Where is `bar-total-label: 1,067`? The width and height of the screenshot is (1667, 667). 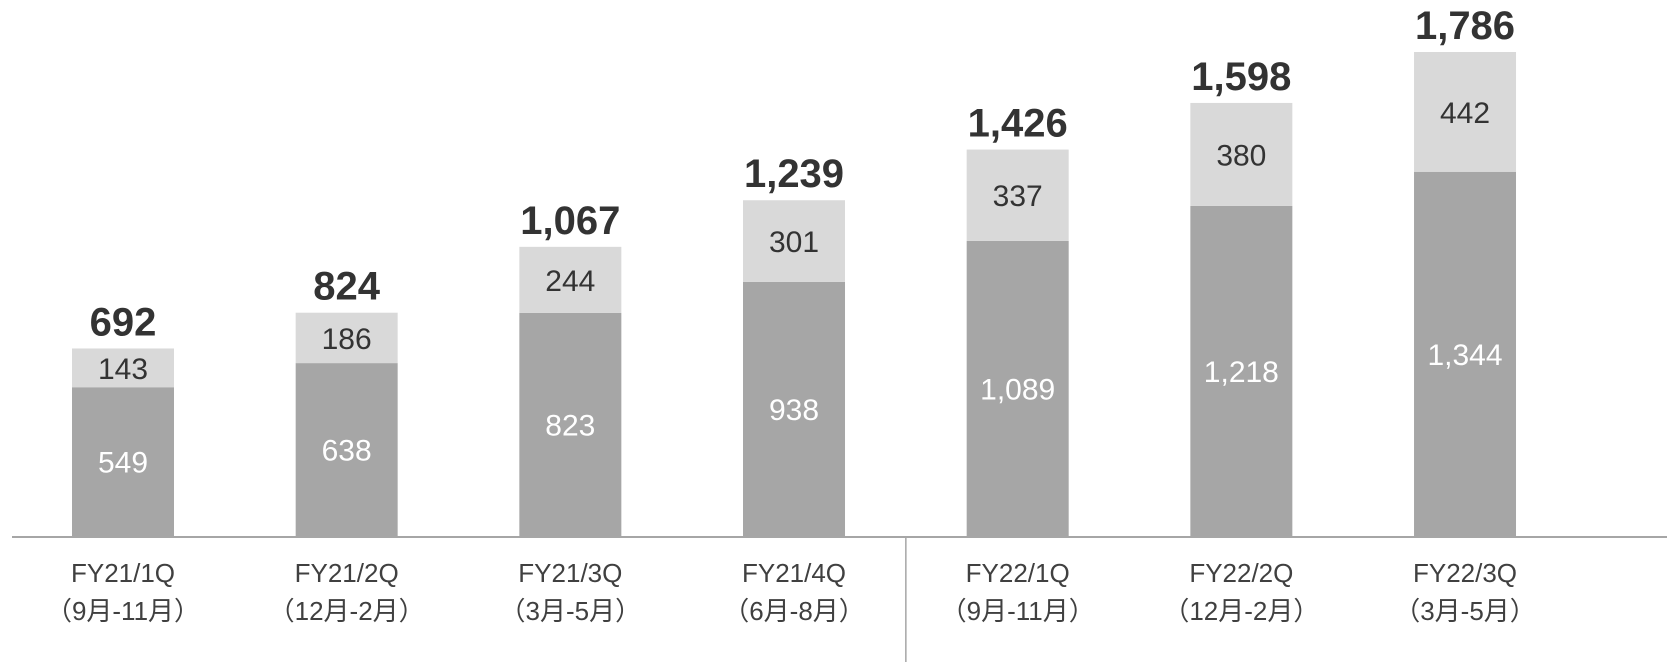
bar-total-label: 1,067 is located at coordinates (570, 221).